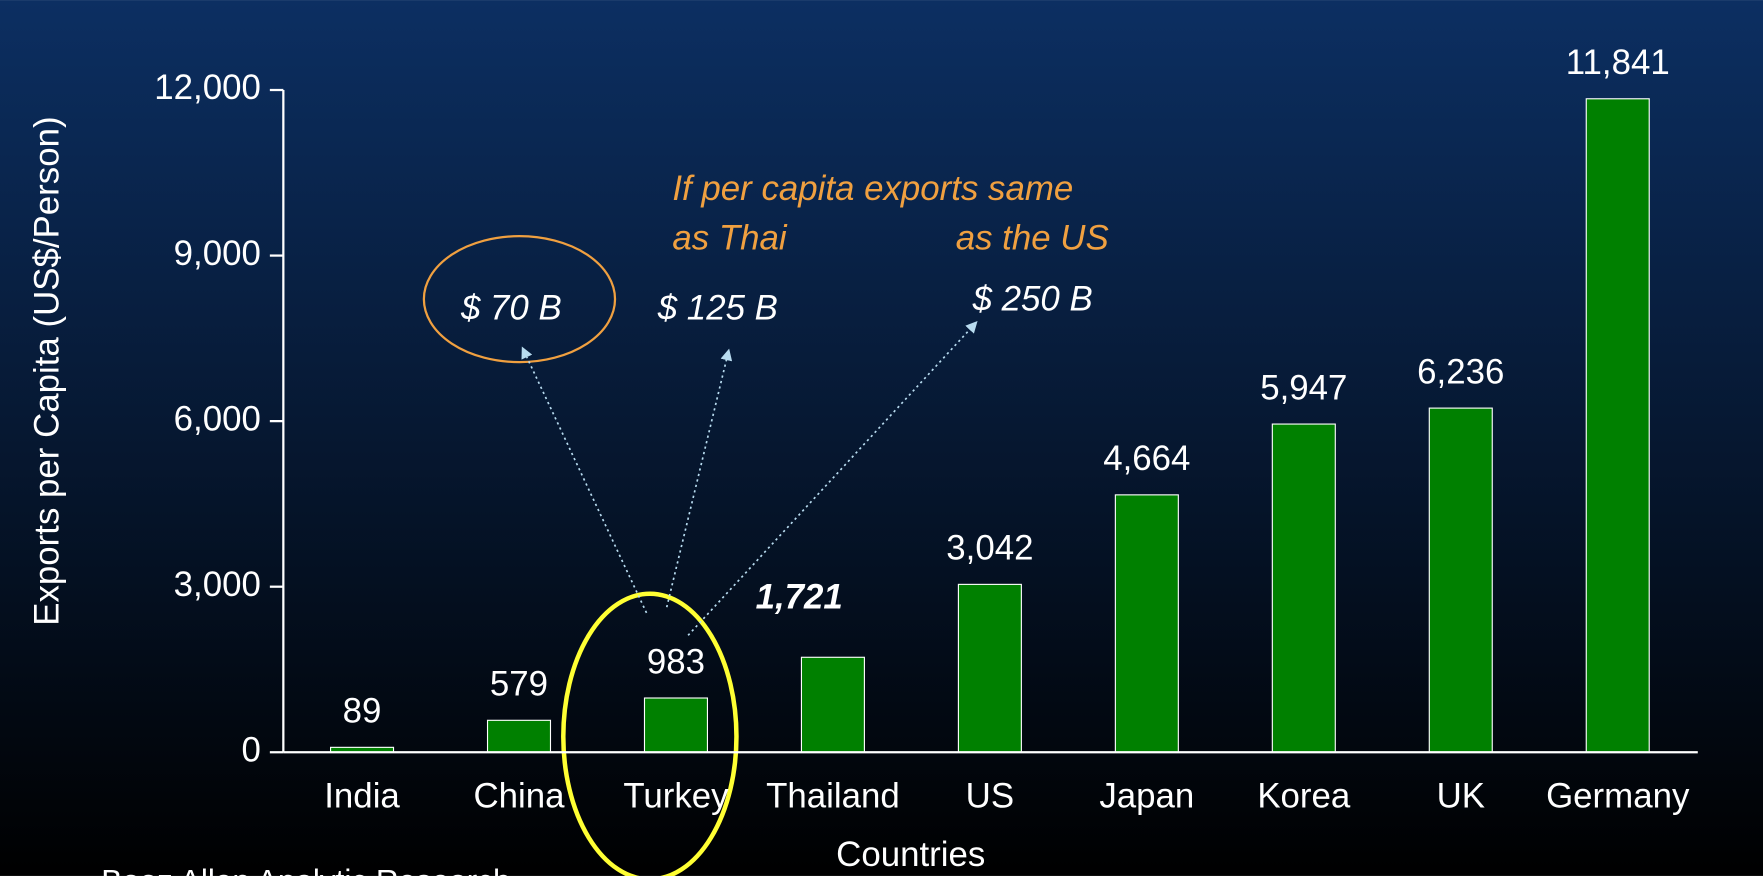 Image resolution: width=1763 pixels, height=876 pixels. Describe the element at coordinates (872, 188) in the screenshot. I see `annotation: If per capita exports same` at that location.